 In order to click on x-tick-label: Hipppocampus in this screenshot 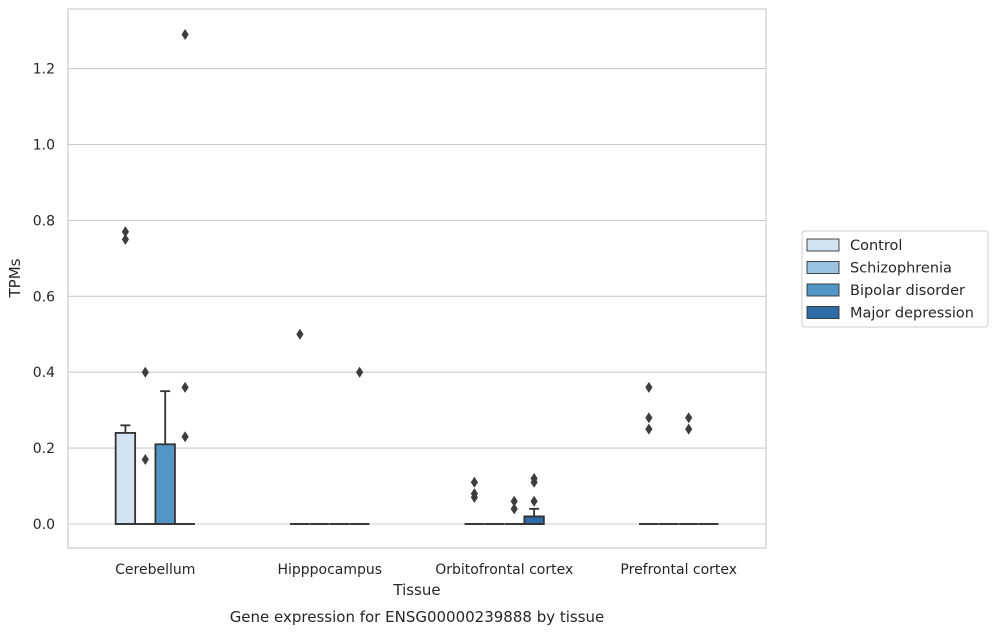, I will do `click(329, 570)`.